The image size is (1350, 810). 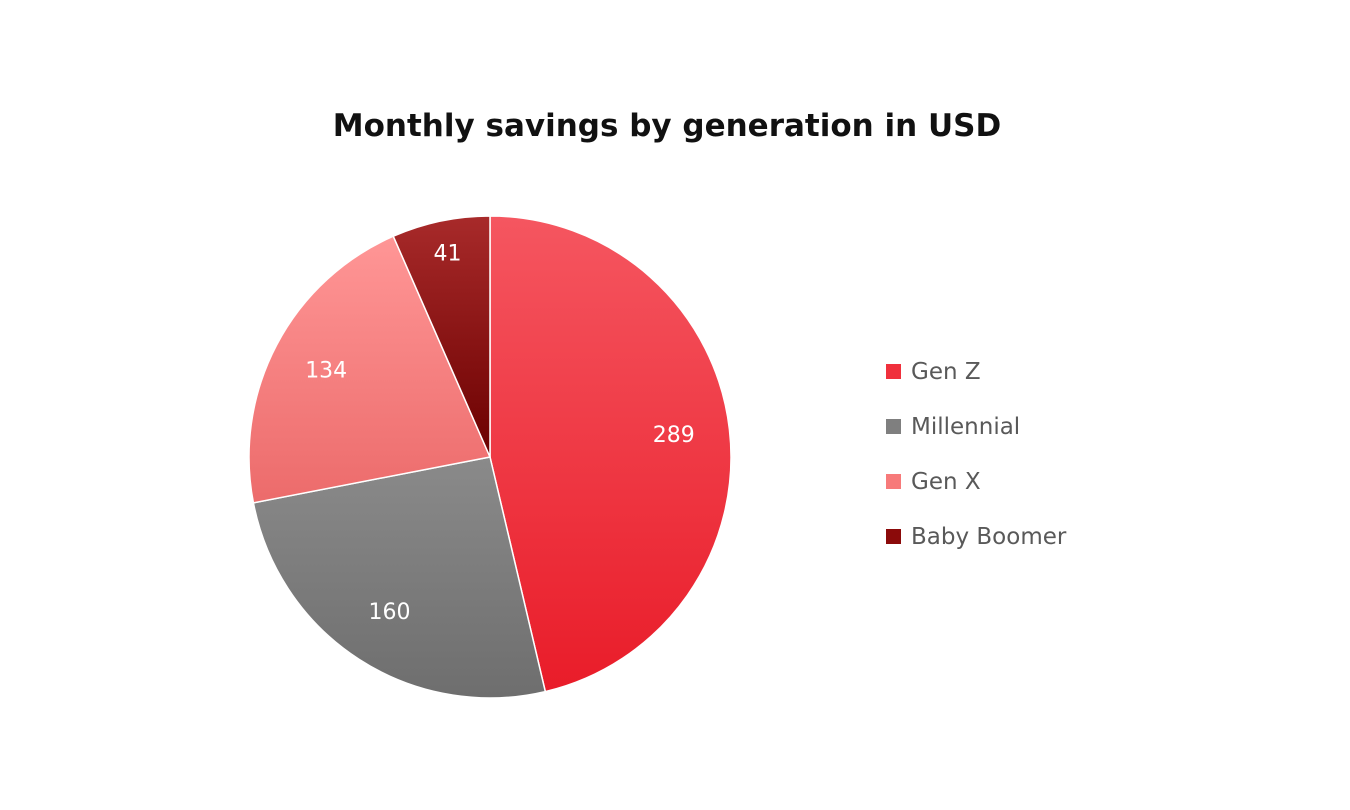 I want to click on legend-item-millennial: Millennial, so click(x=976, y=426).